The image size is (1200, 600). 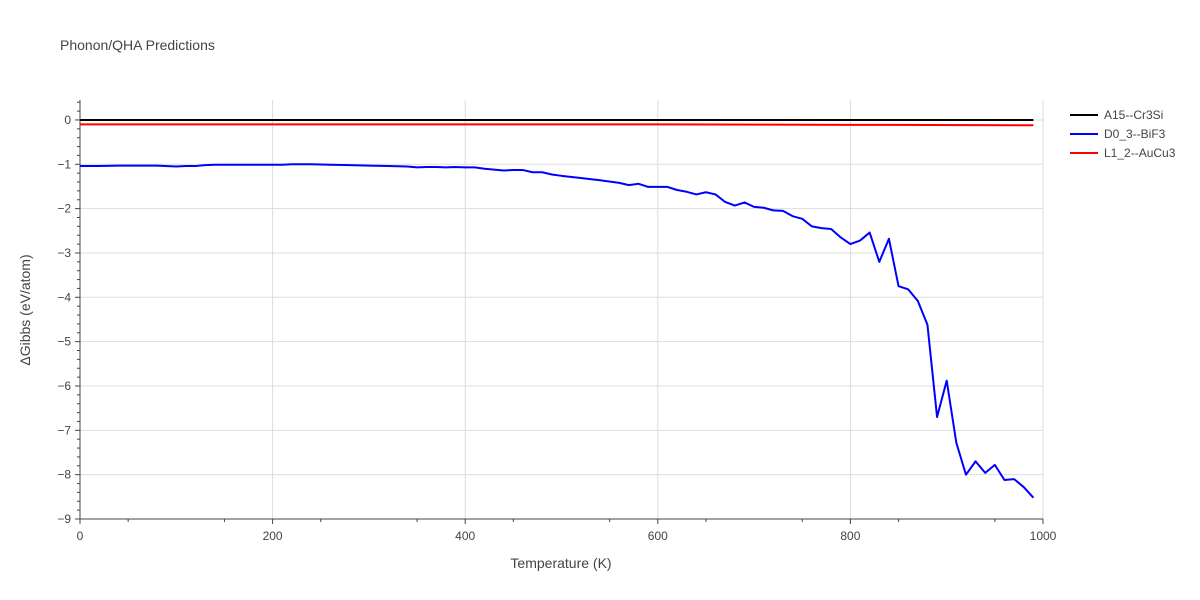 I want to click on chart-title: Phonon/QHA Predictions, so click(x=137, y=45).